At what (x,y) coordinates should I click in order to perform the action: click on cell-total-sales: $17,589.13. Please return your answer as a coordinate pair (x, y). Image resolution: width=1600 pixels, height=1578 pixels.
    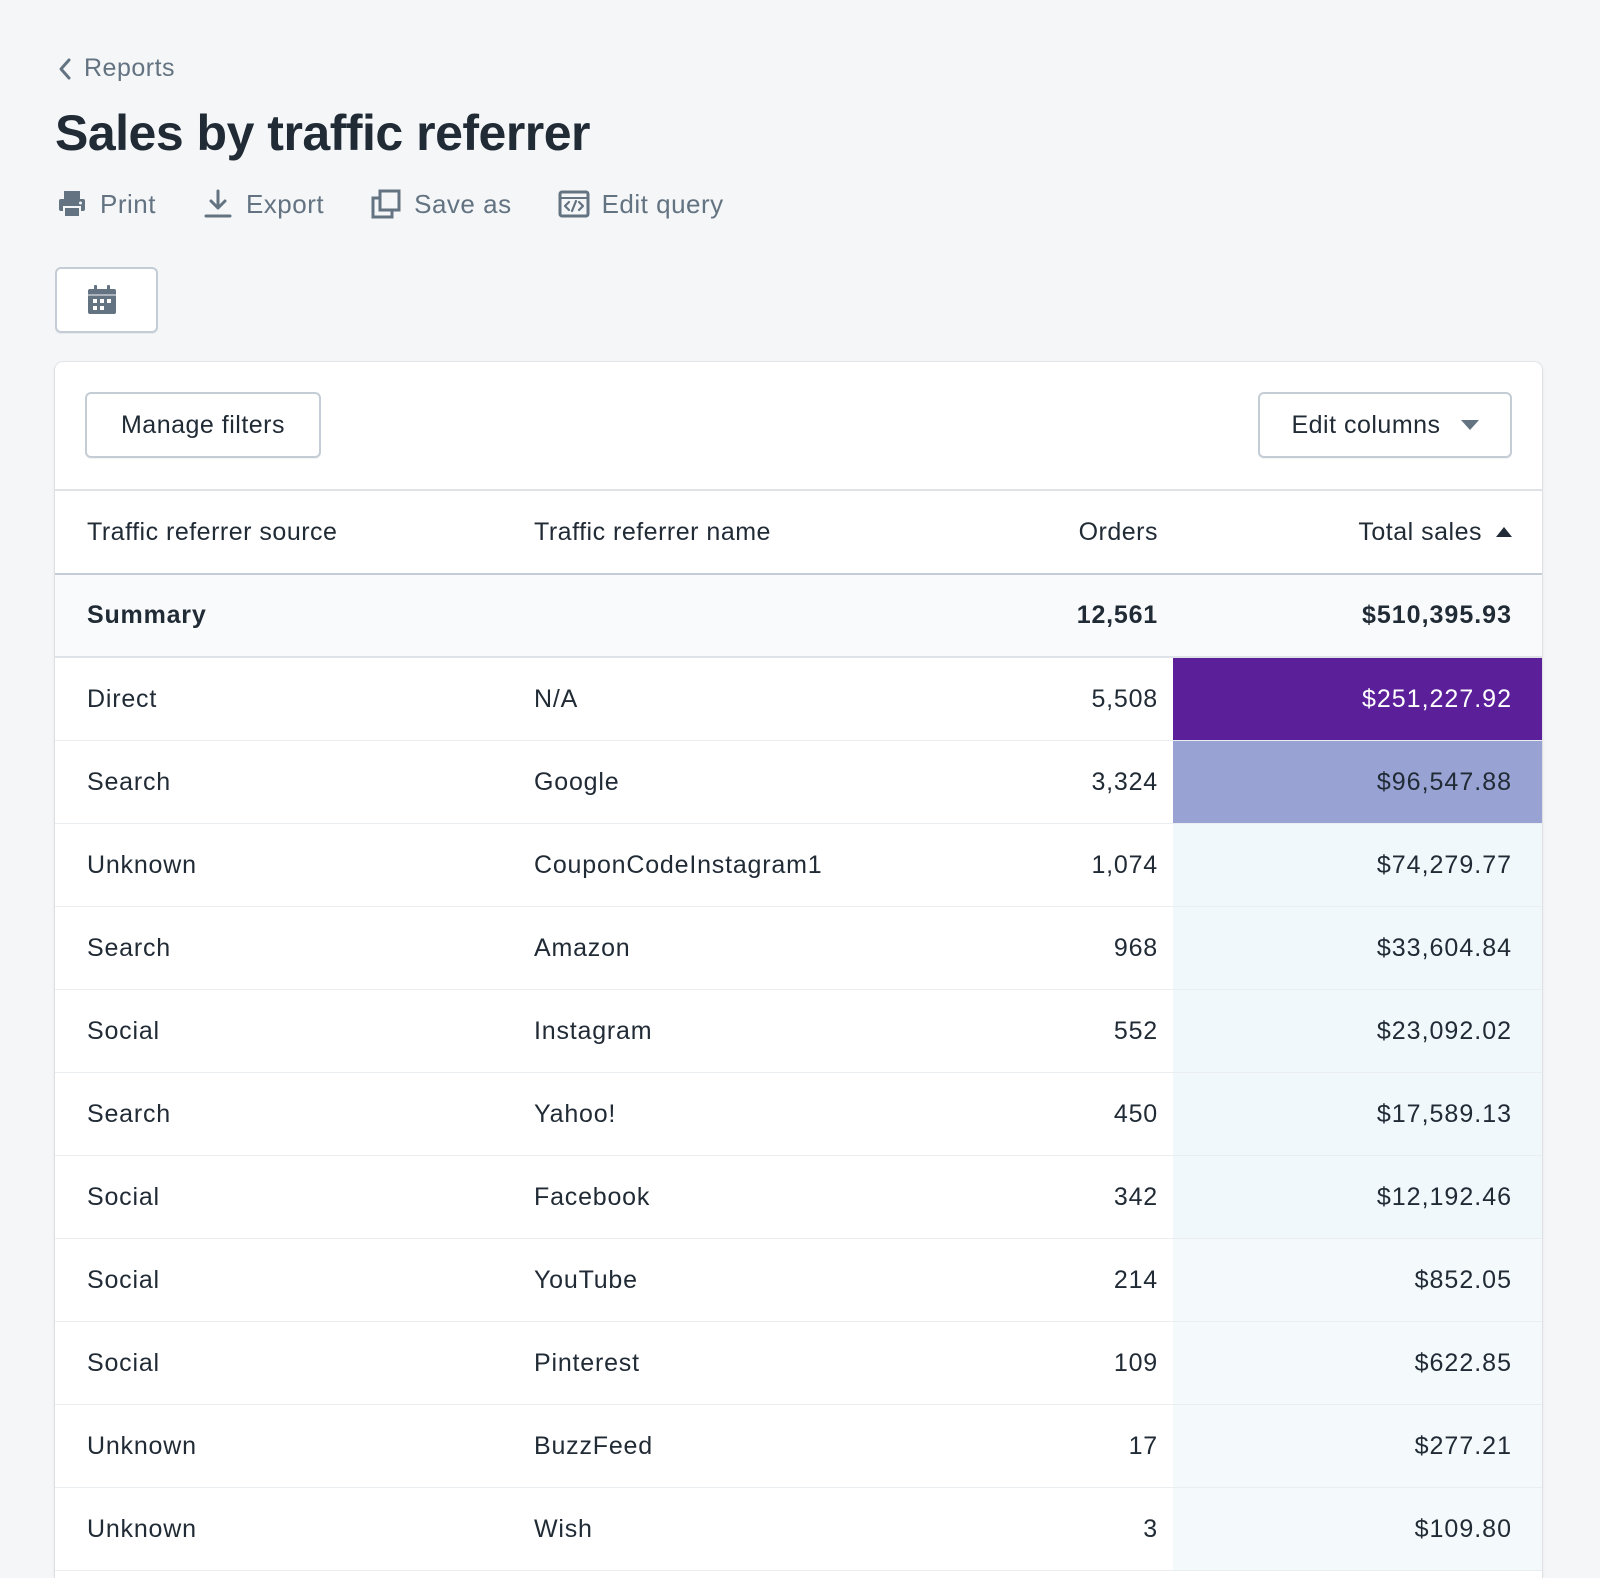
    Looking at the image, I should click on (1444, 1113).